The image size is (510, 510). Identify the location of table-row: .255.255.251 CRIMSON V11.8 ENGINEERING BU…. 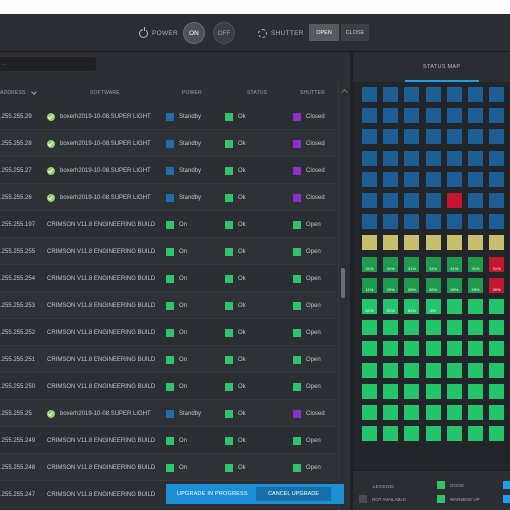
(168, 359).